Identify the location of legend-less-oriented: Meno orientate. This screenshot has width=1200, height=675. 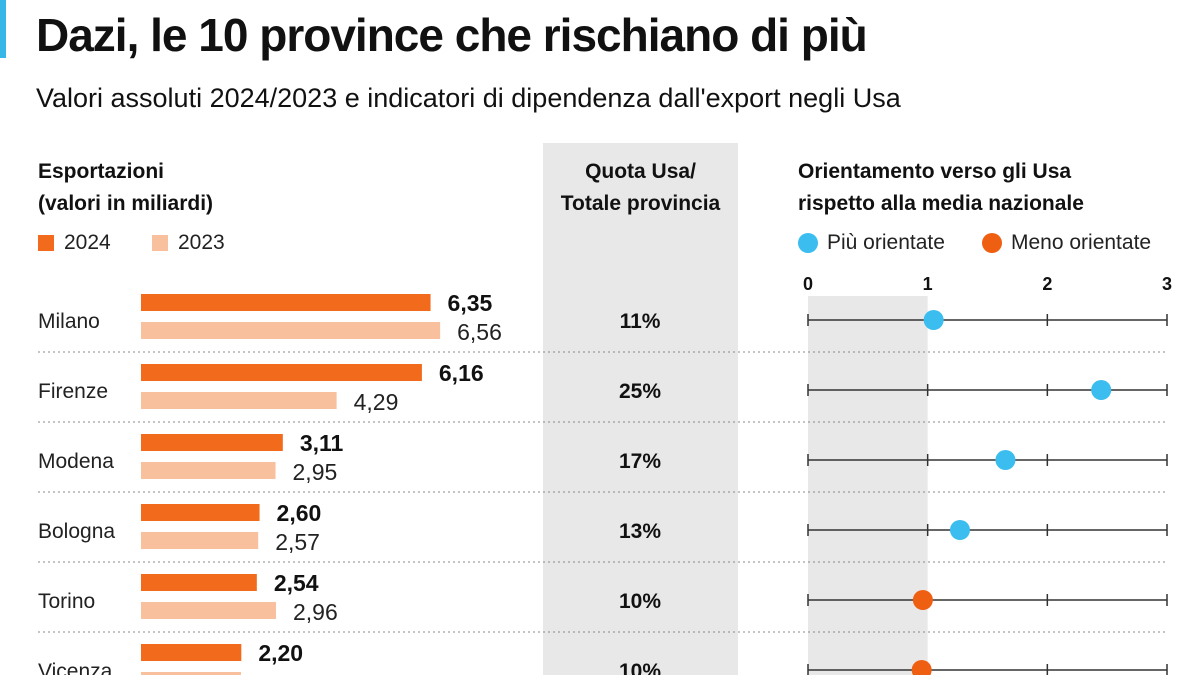
(1066, 243).